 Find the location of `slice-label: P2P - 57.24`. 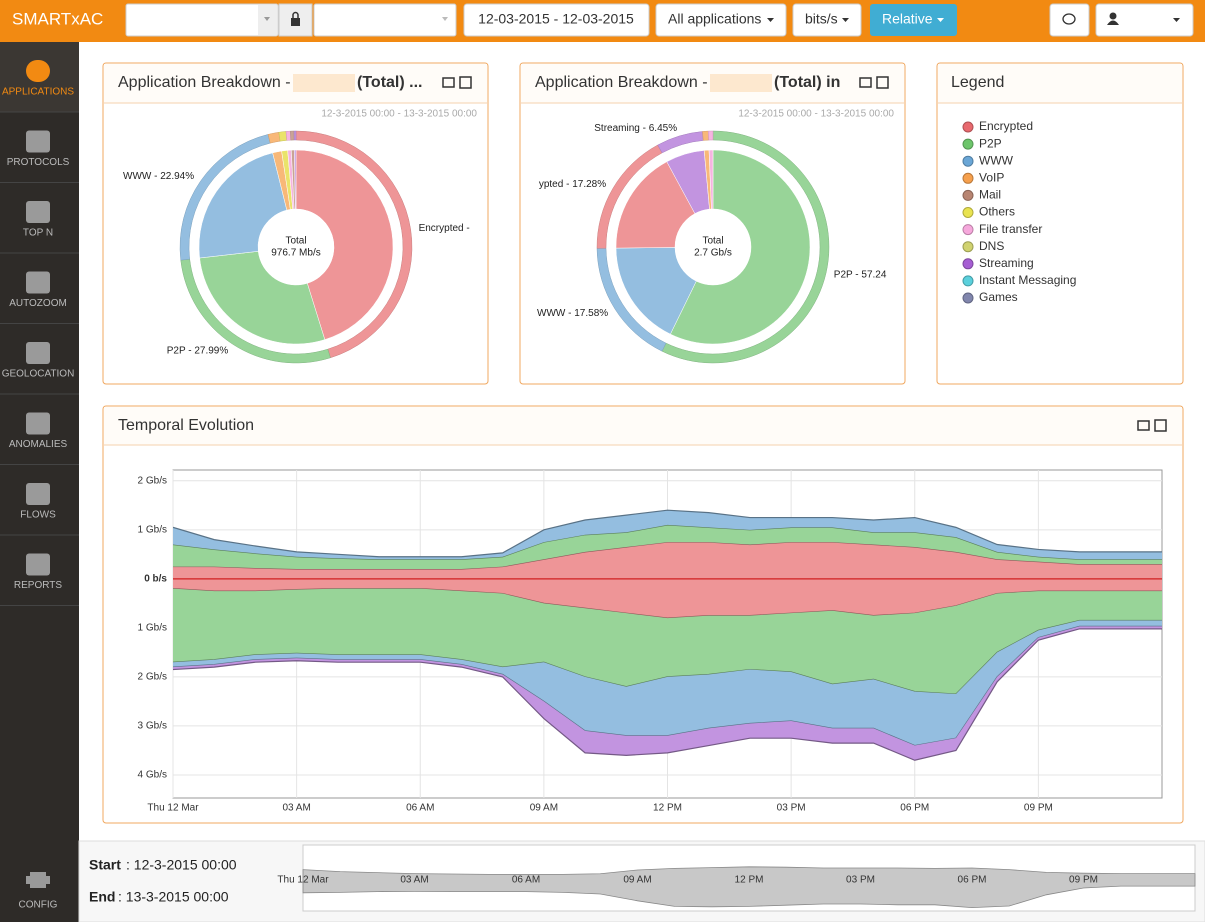

slice-label: P2P - 57.24 is located at coordinates (860, 275).